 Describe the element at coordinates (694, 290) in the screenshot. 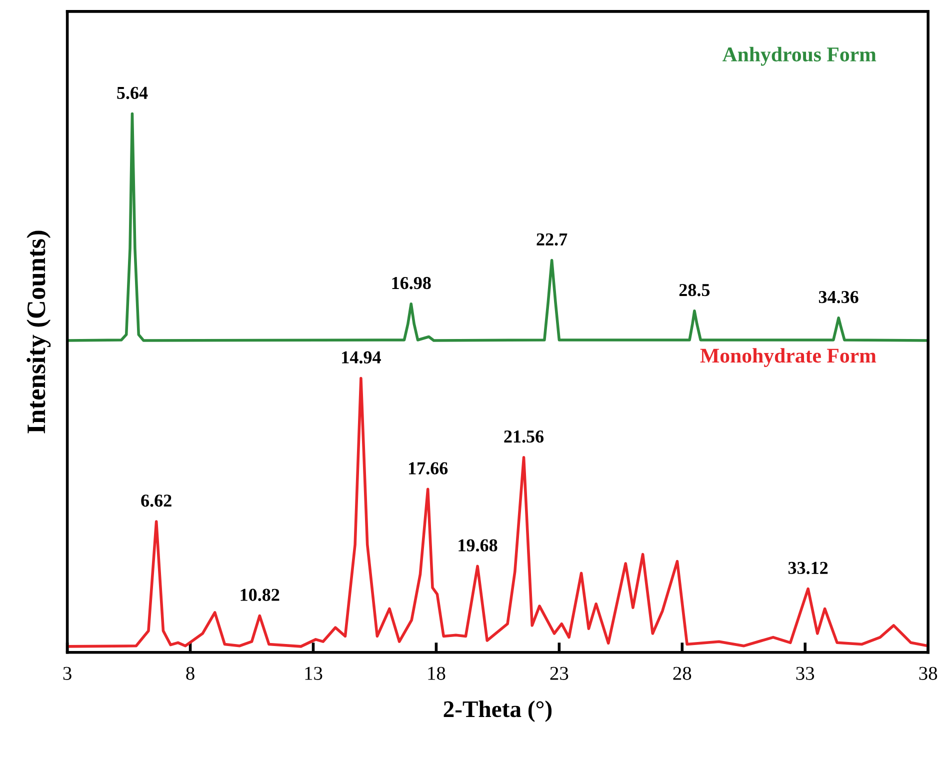

I see `annotation: 28.5` at that location.